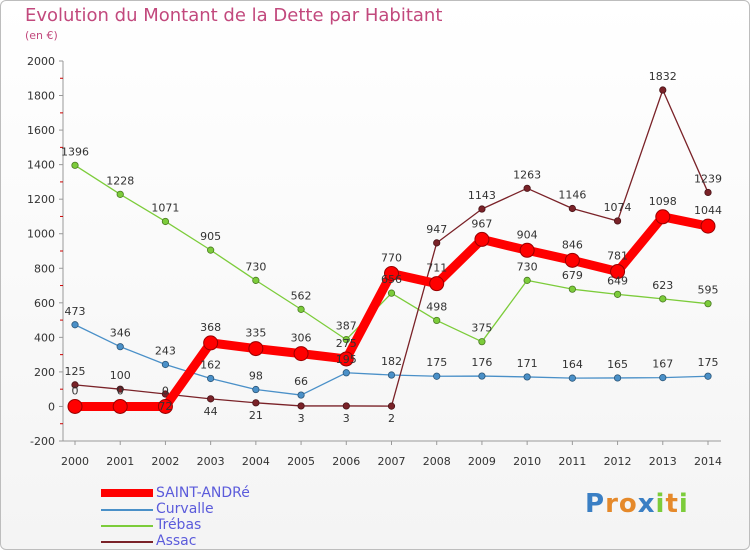  What do you see at coordinates (346, 343) in the screenshot?
I see `data-label: 275` at bounding box center [346, 343].